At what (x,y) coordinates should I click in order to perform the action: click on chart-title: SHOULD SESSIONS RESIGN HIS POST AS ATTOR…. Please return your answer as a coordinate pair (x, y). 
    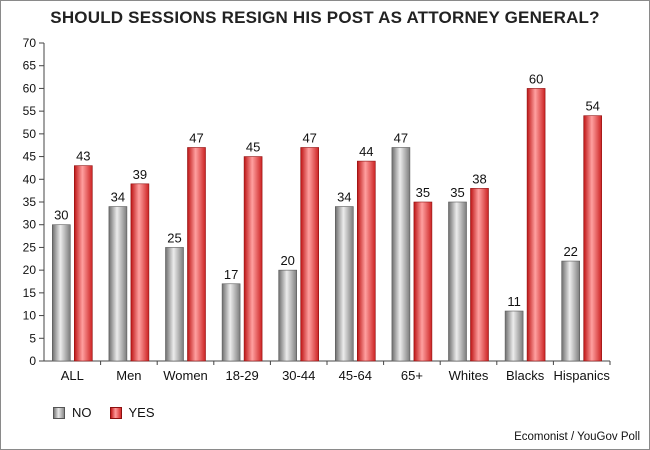
    Looking at the image, I should click on (325, 17).